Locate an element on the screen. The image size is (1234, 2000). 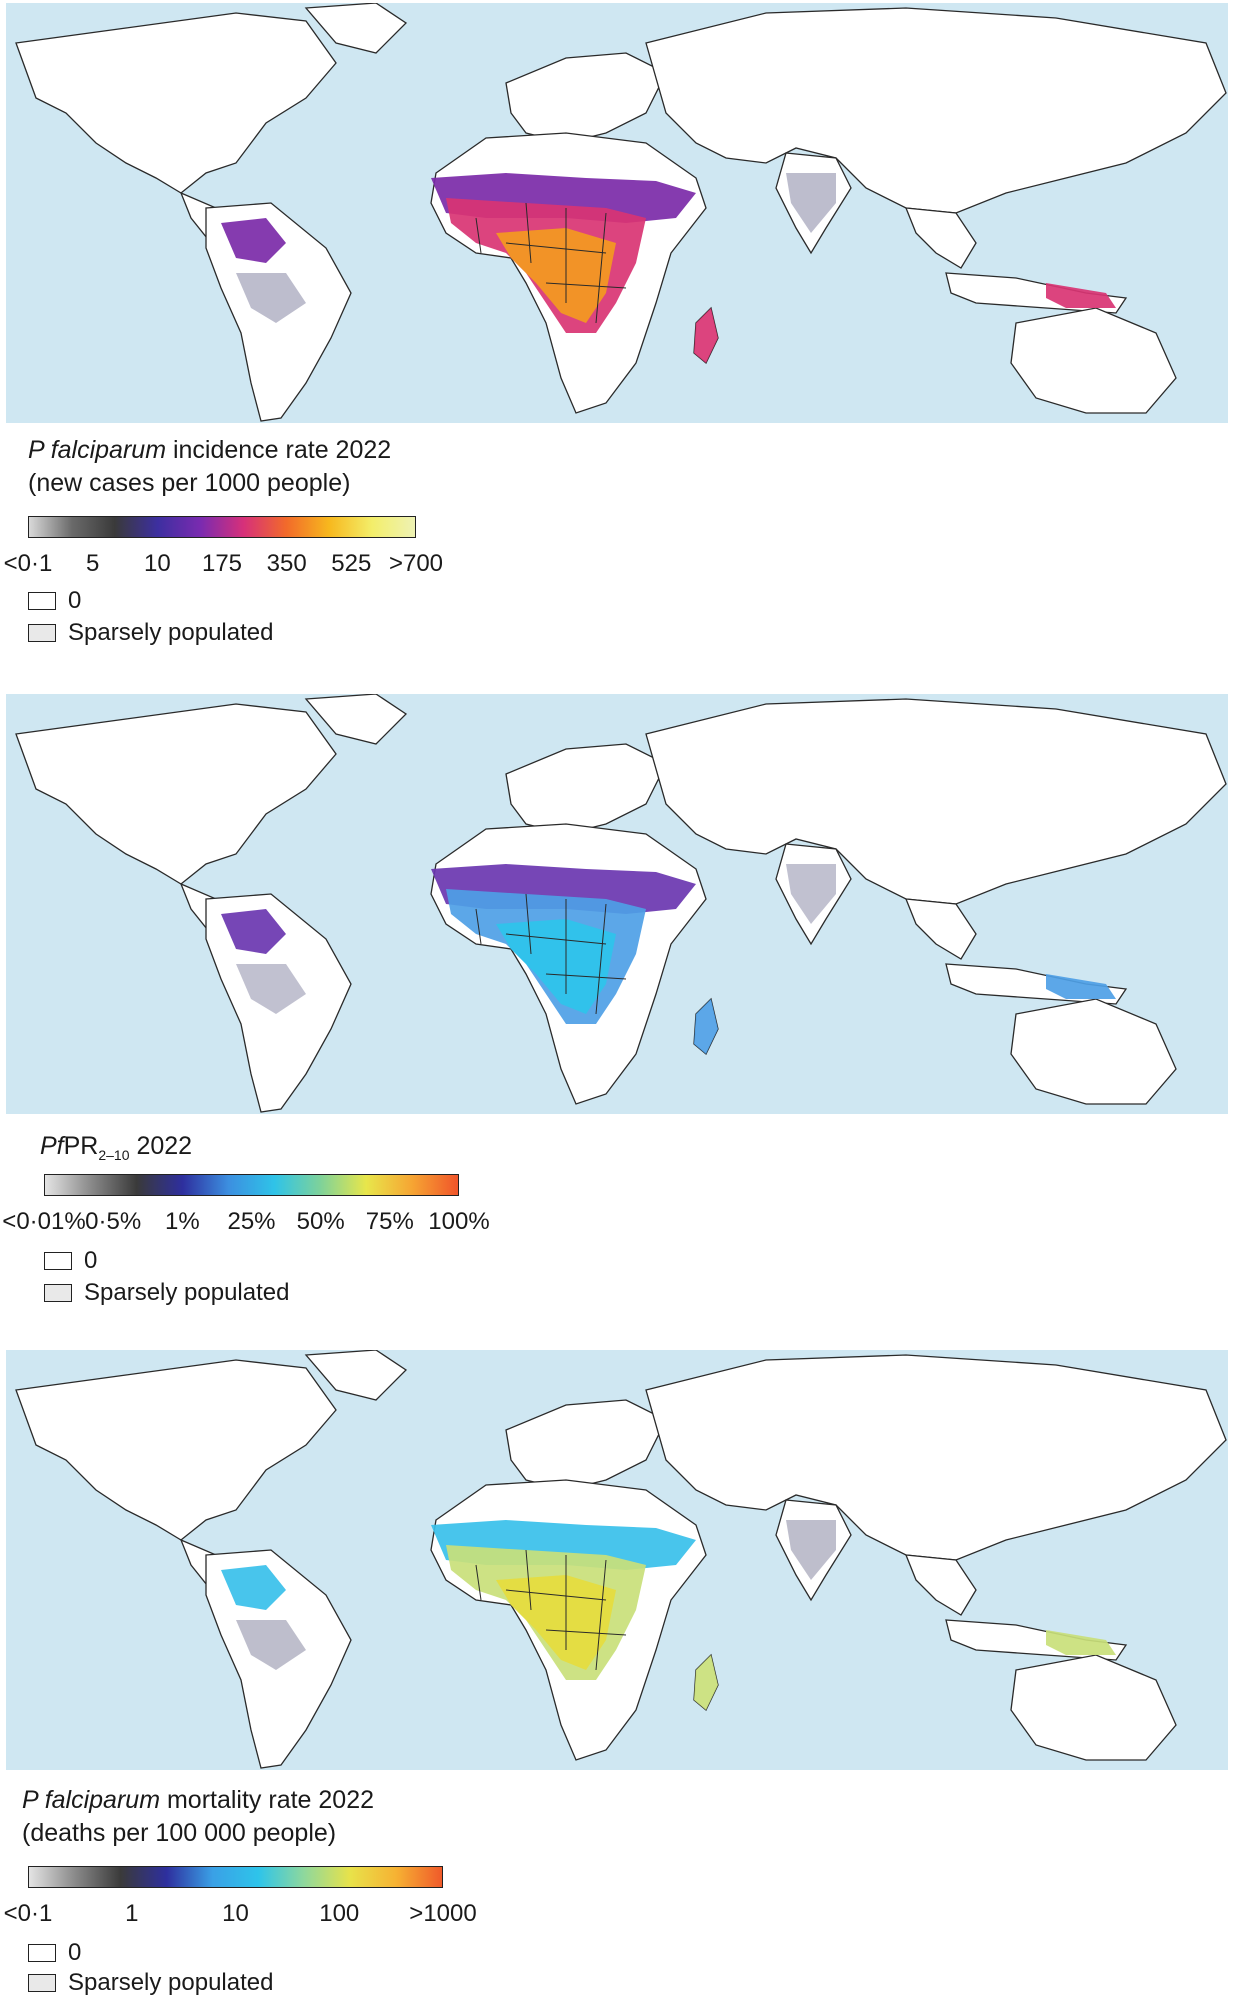
colorbar-incidence is located at coordinates (222, 527).